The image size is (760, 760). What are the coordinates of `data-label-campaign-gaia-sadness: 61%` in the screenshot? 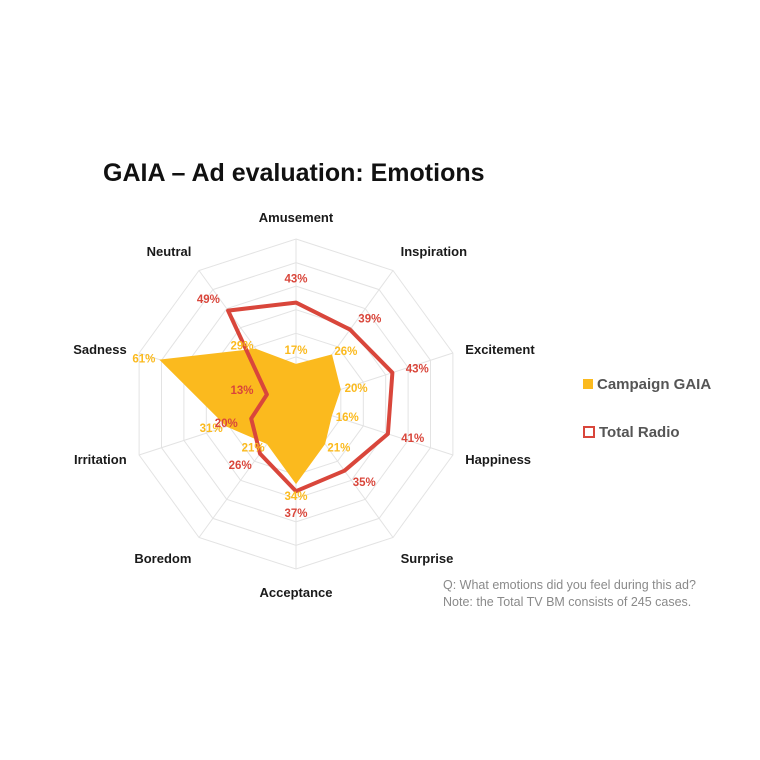 It's located at (143, 359).